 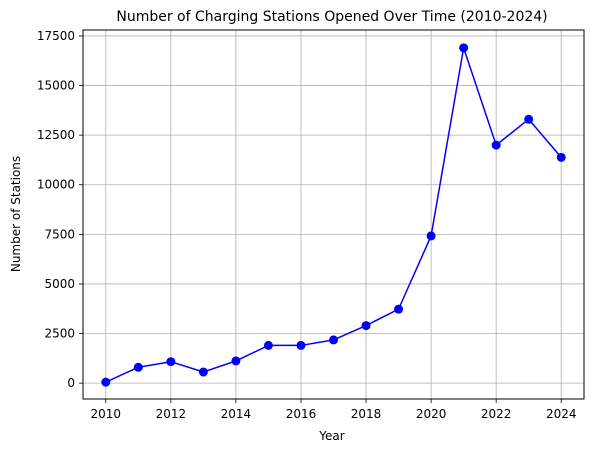 I want to click on x-tick-label: 2010, so click(x=105, y=414).